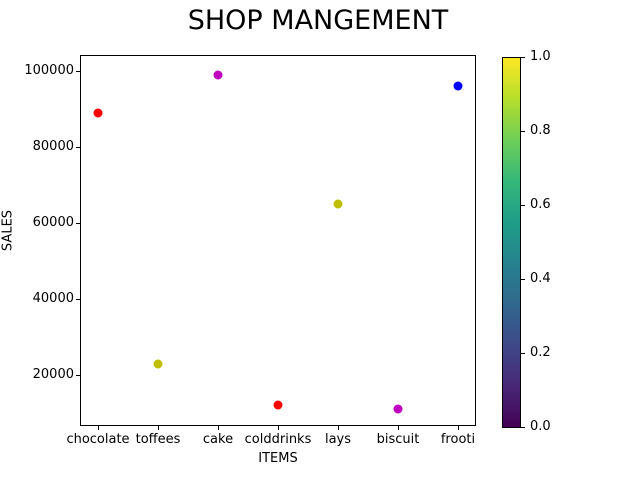 This screenshot has height=480, width=640. Describe the element at coordinates (278, 458) in the screenshot. I see `x-axis-label: ITEMS` at that location.